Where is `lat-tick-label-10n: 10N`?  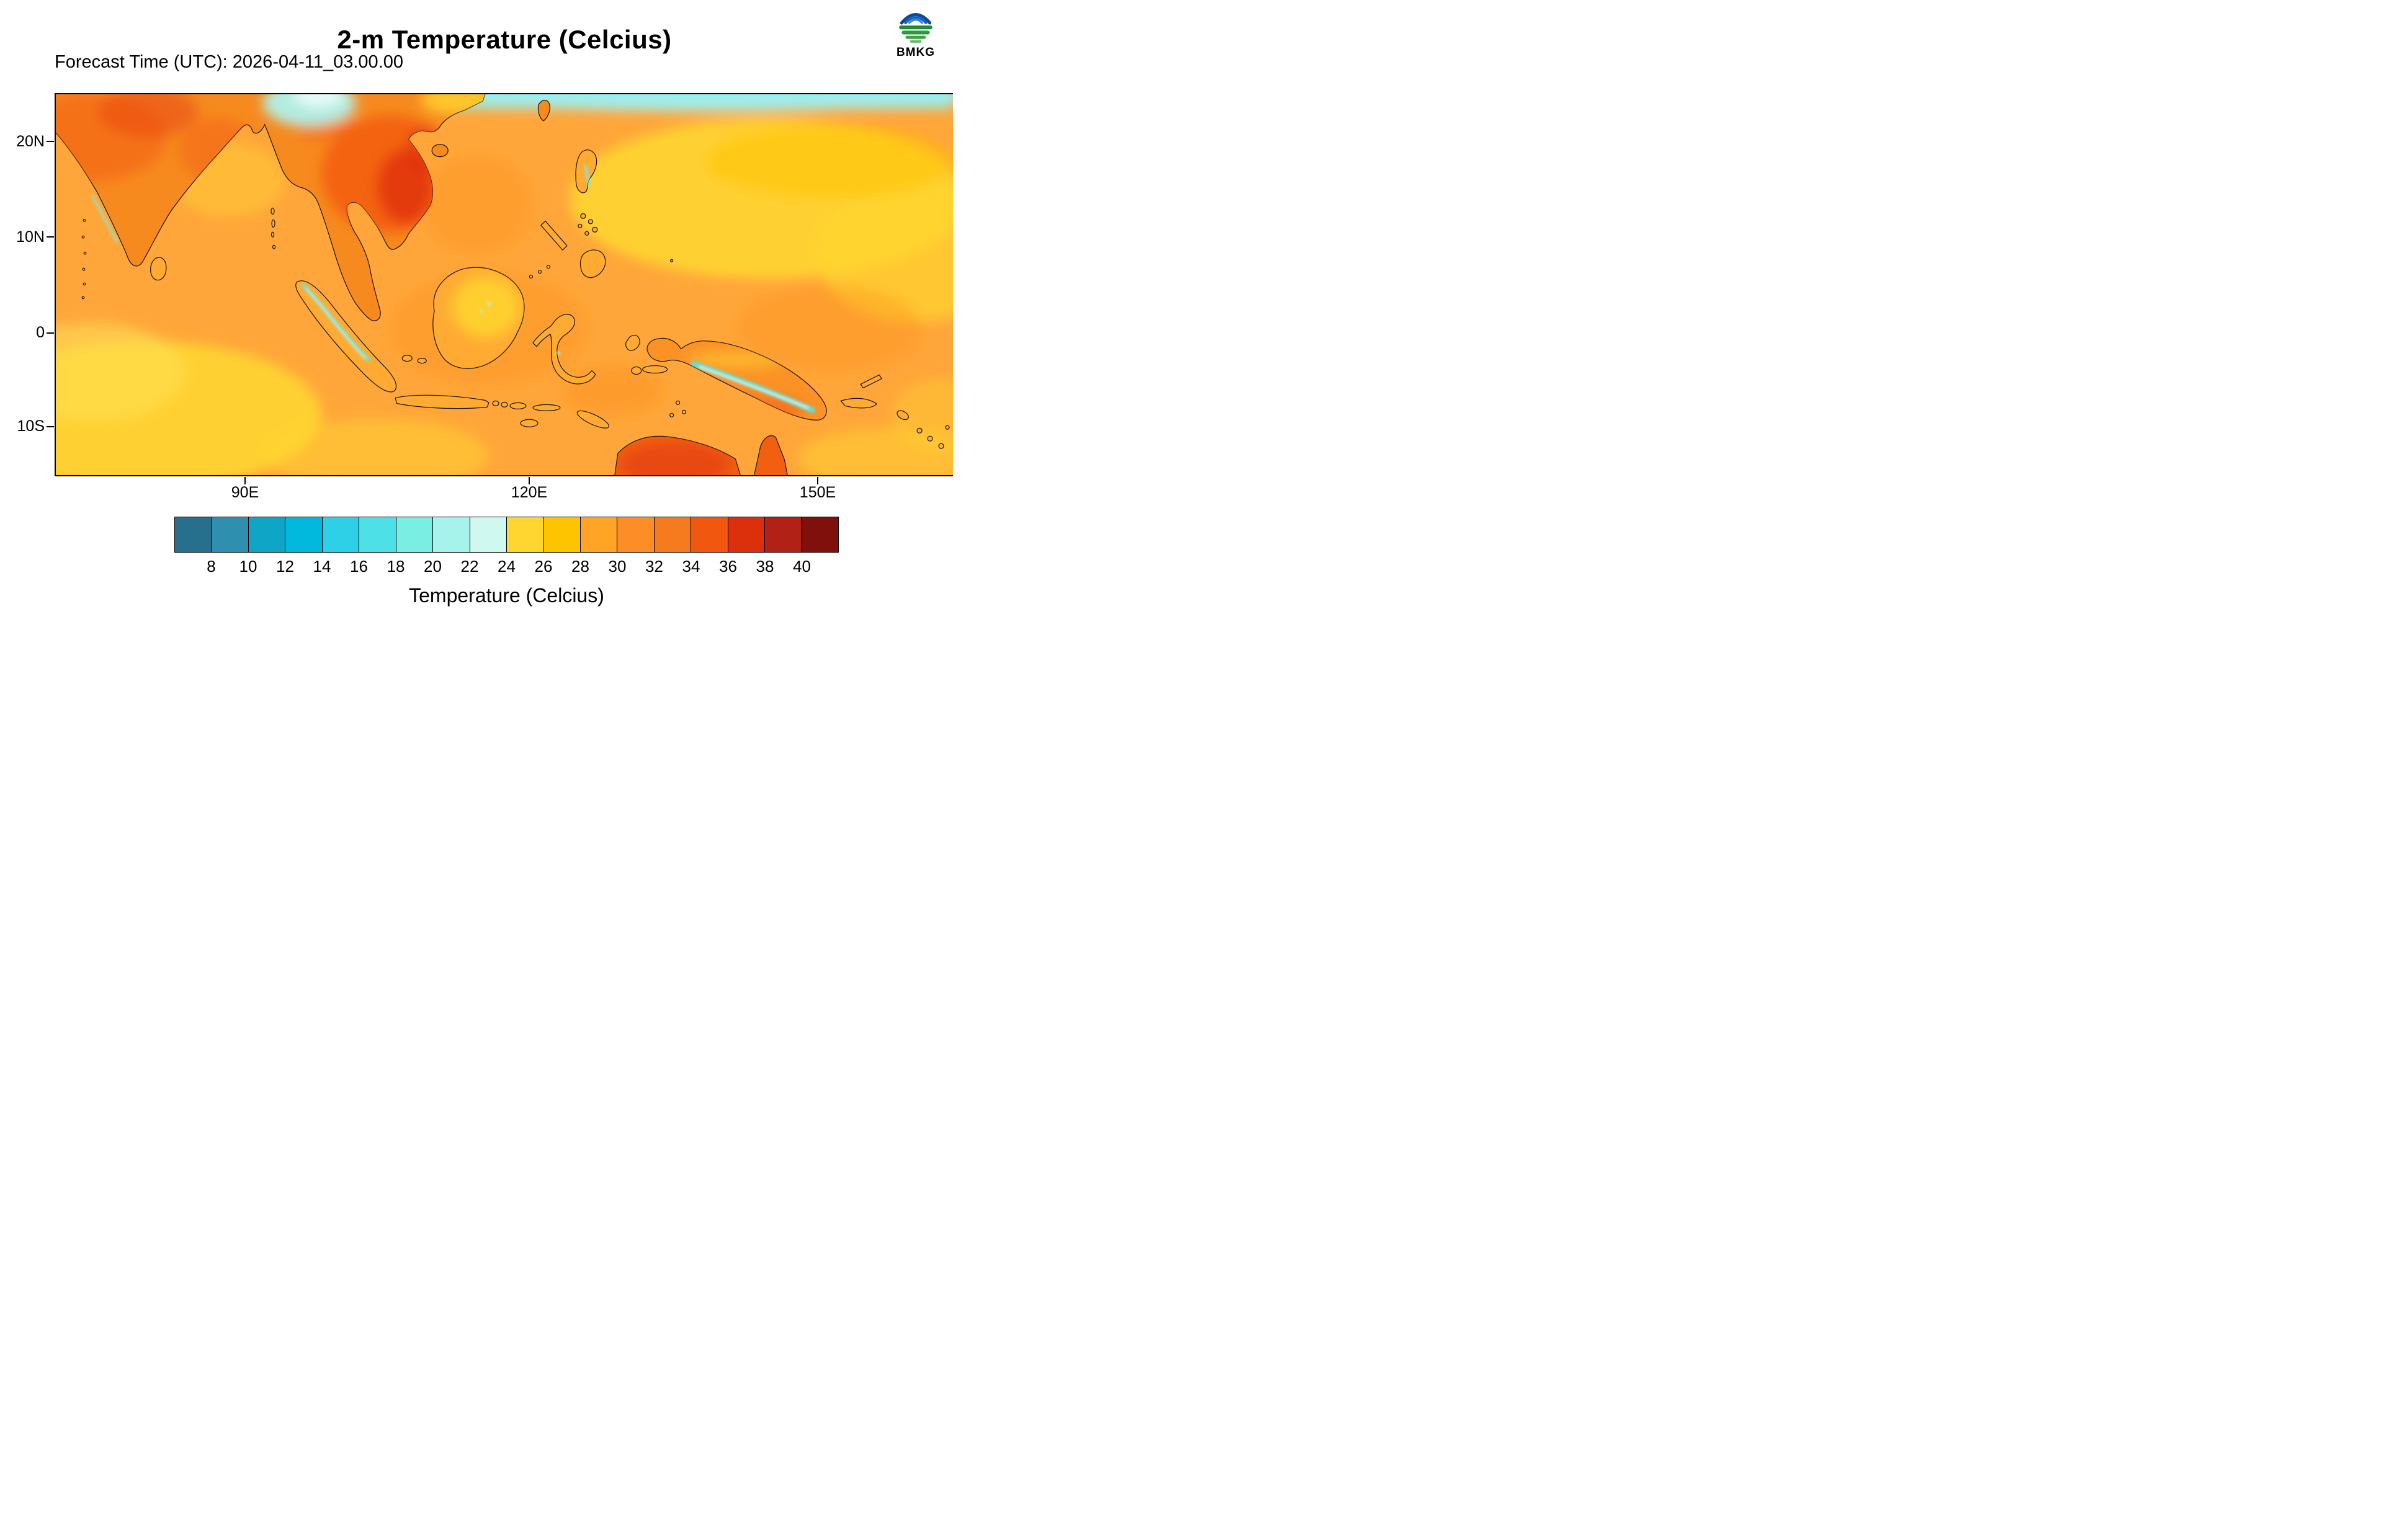 lat-tick-label-10n: 10N is located at coordinates (30, 237).